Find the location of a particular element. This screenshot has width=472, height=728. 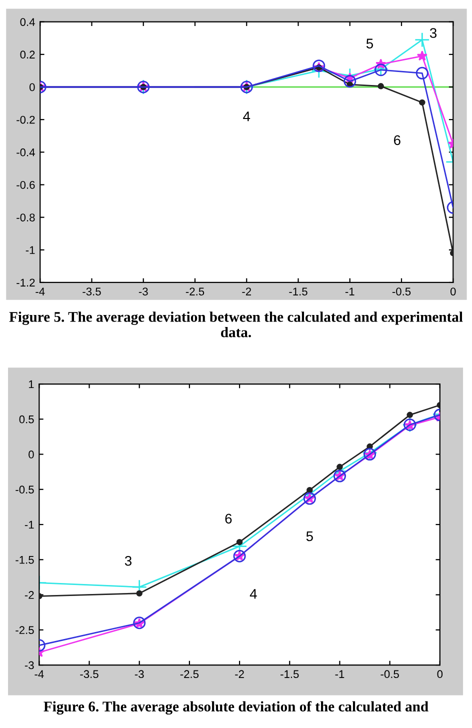

y-tick-label: -0.5 is located at coordinates (25, 490).